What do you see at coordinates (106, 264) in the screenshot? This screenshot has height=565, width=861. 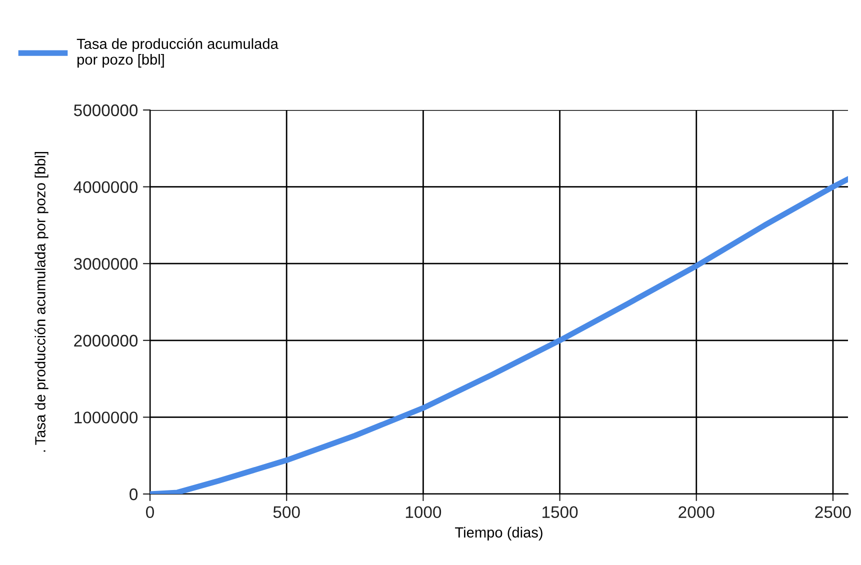 I see `y-tick-label: 3000000` at bounding box center [106, 264].